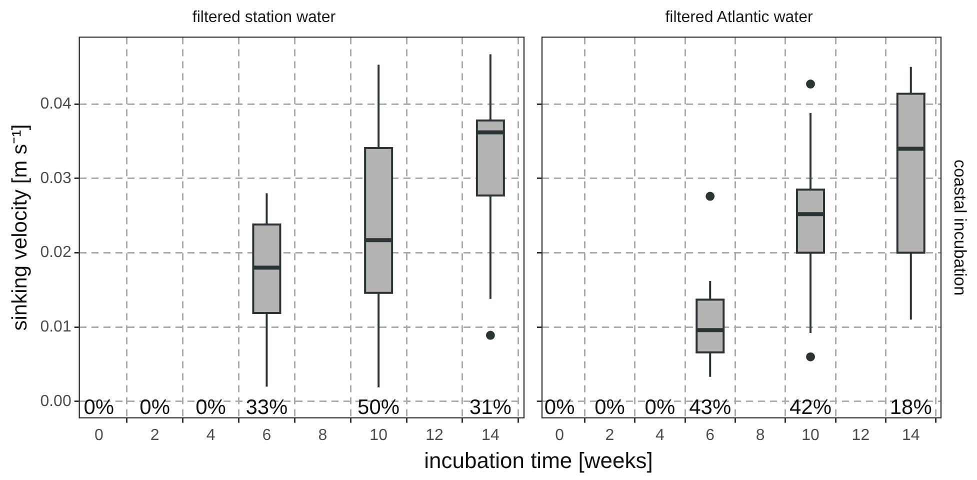 Image resolution: width=977 pixels, height=480 pixels. What do you see at coordinates (56, 178) in the screenshot?
I see `y-tick-label: 0.03` at bounding box center [56, 178].